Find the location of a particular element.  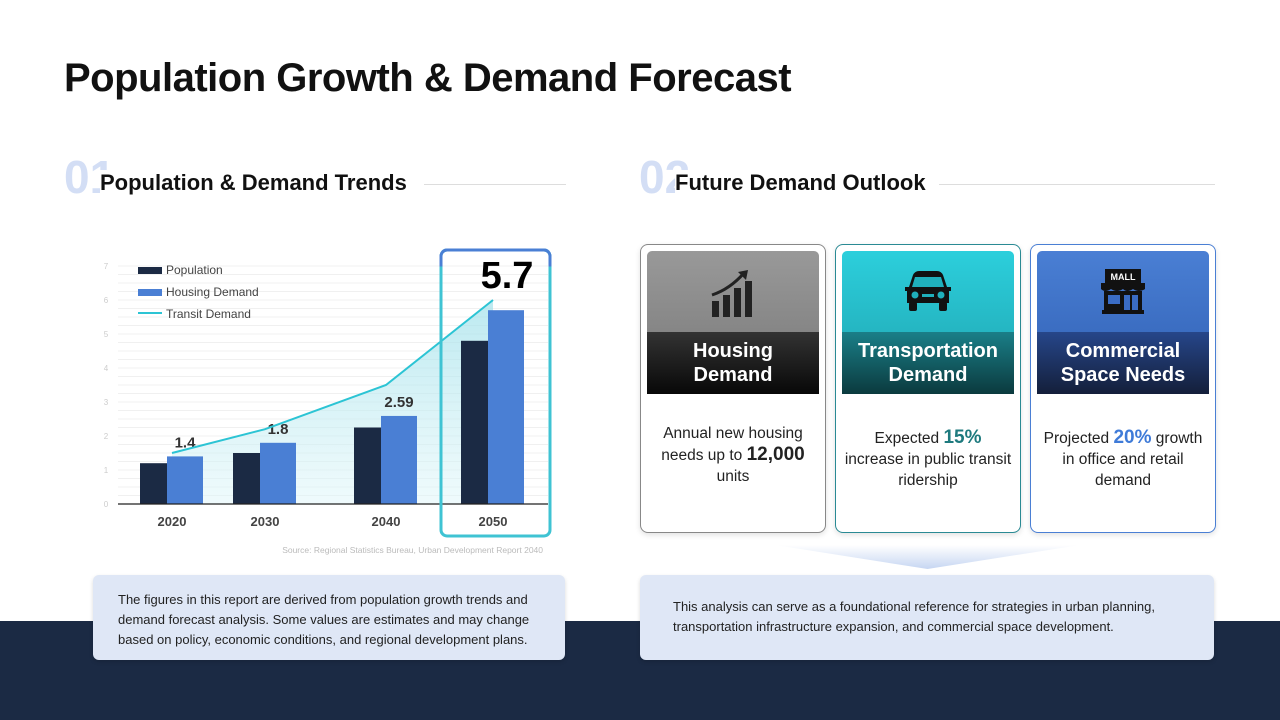

y-tick-label: 5 is located at coordinates (106, 334).